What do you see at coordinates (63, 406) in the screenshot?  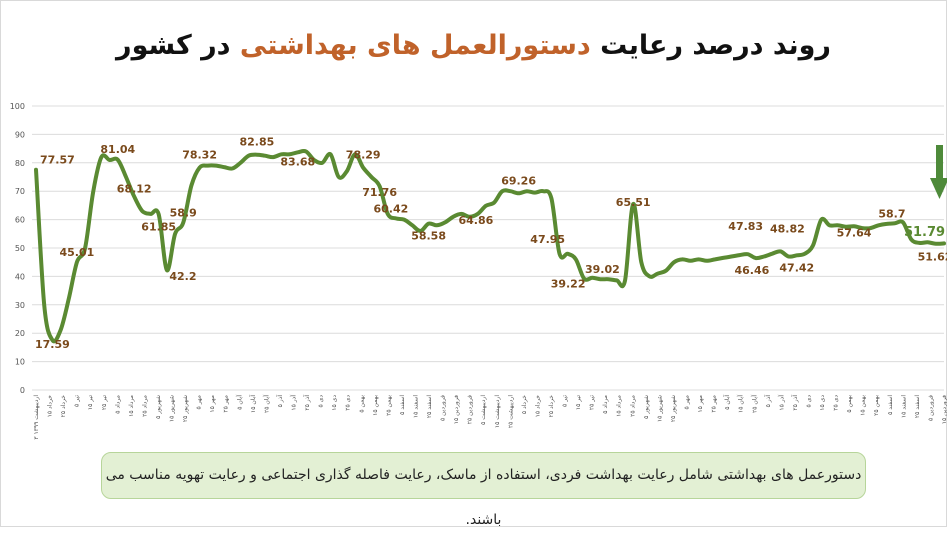 I see `x-tick-label: ۲۵ خرداد` at bounding box center [63, 406].